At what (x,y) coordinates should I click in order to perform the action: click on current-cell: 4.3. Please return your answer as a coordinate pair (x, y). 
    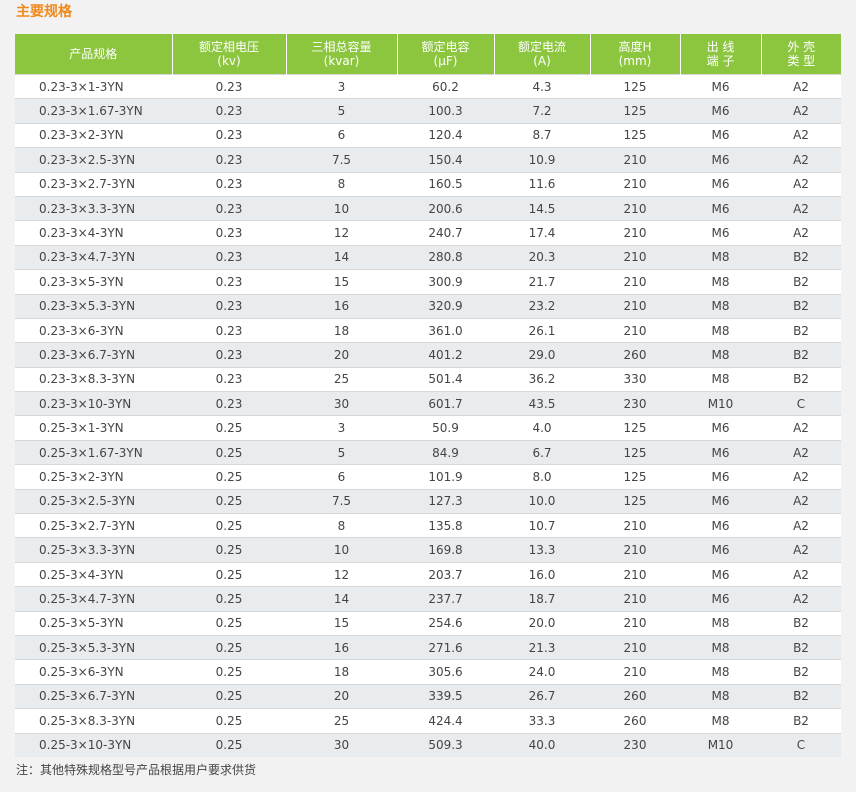
    Looking at the image, I should click on (542, 86).